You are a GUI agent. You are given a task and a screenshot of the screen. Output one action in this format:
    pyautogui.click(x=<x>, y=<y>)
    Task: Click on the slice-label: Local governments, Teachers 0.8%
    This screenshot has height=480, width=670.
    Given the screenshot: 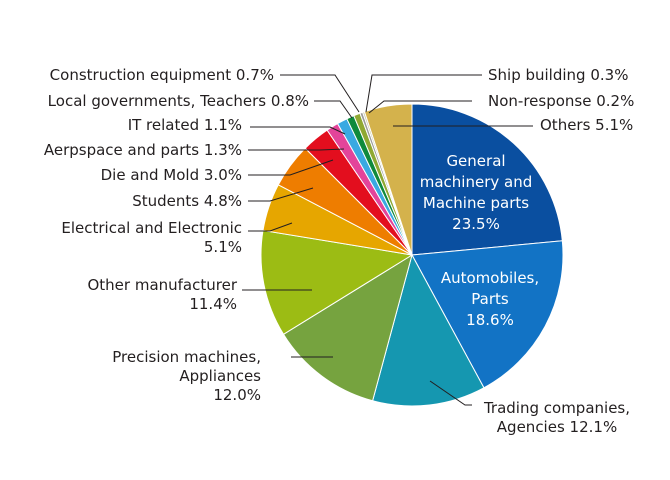 What is the action you would take?
    pyautogui.click(x=178, y=101)
    